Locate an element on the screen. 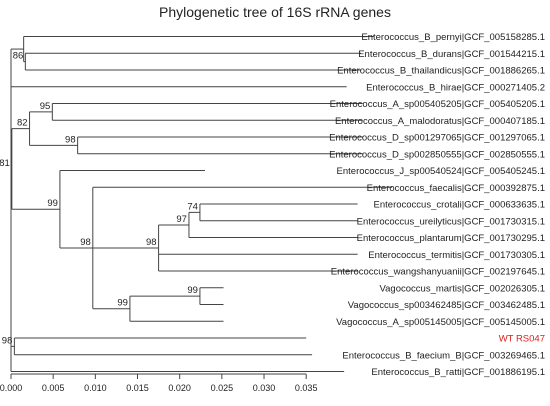 This screenshot has width=550, height=406. support-value: 95 is located at coordinates (45, 106).